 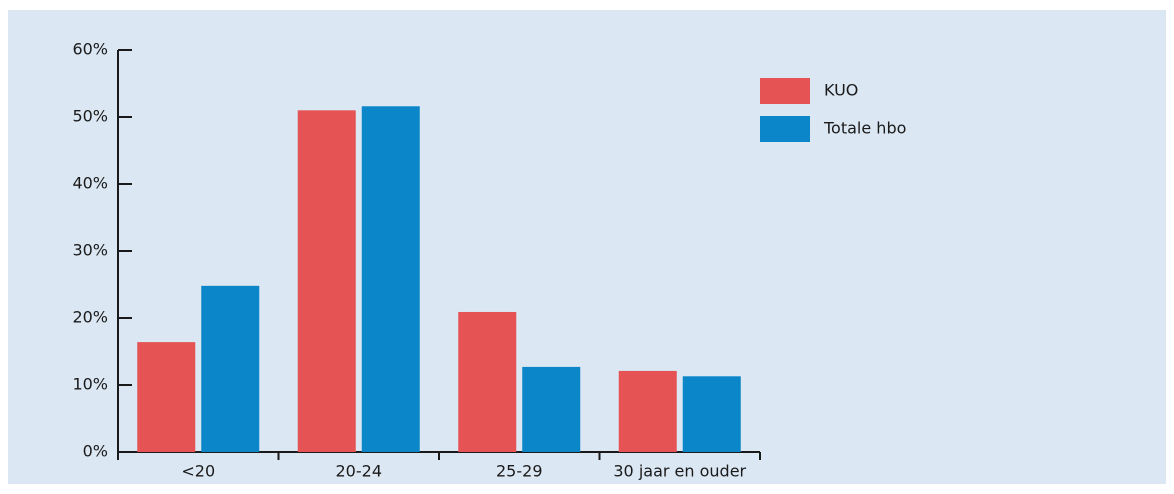 I want to click on y-tick-label: 30%, so click(x=90, y=250).